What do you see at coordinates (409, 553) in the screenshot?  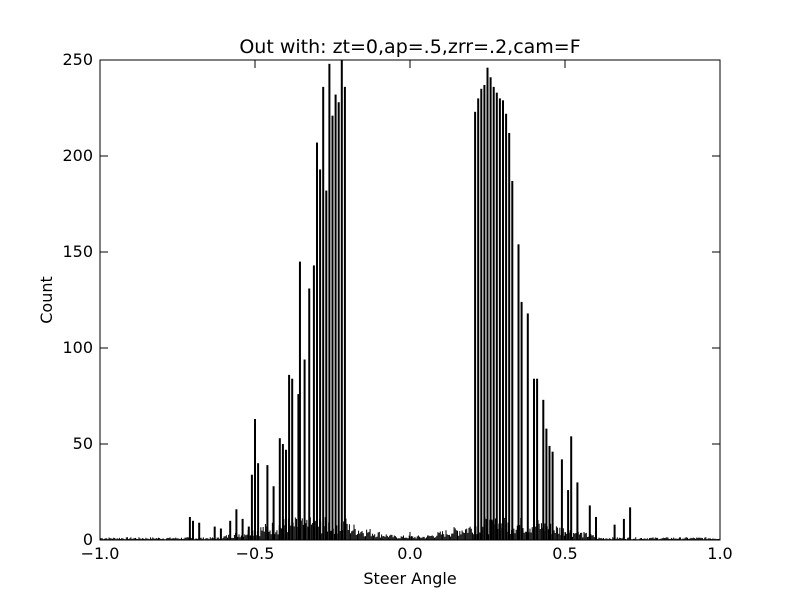 I see `x-tick-label: 0.0` at bounding box center [409, 553].